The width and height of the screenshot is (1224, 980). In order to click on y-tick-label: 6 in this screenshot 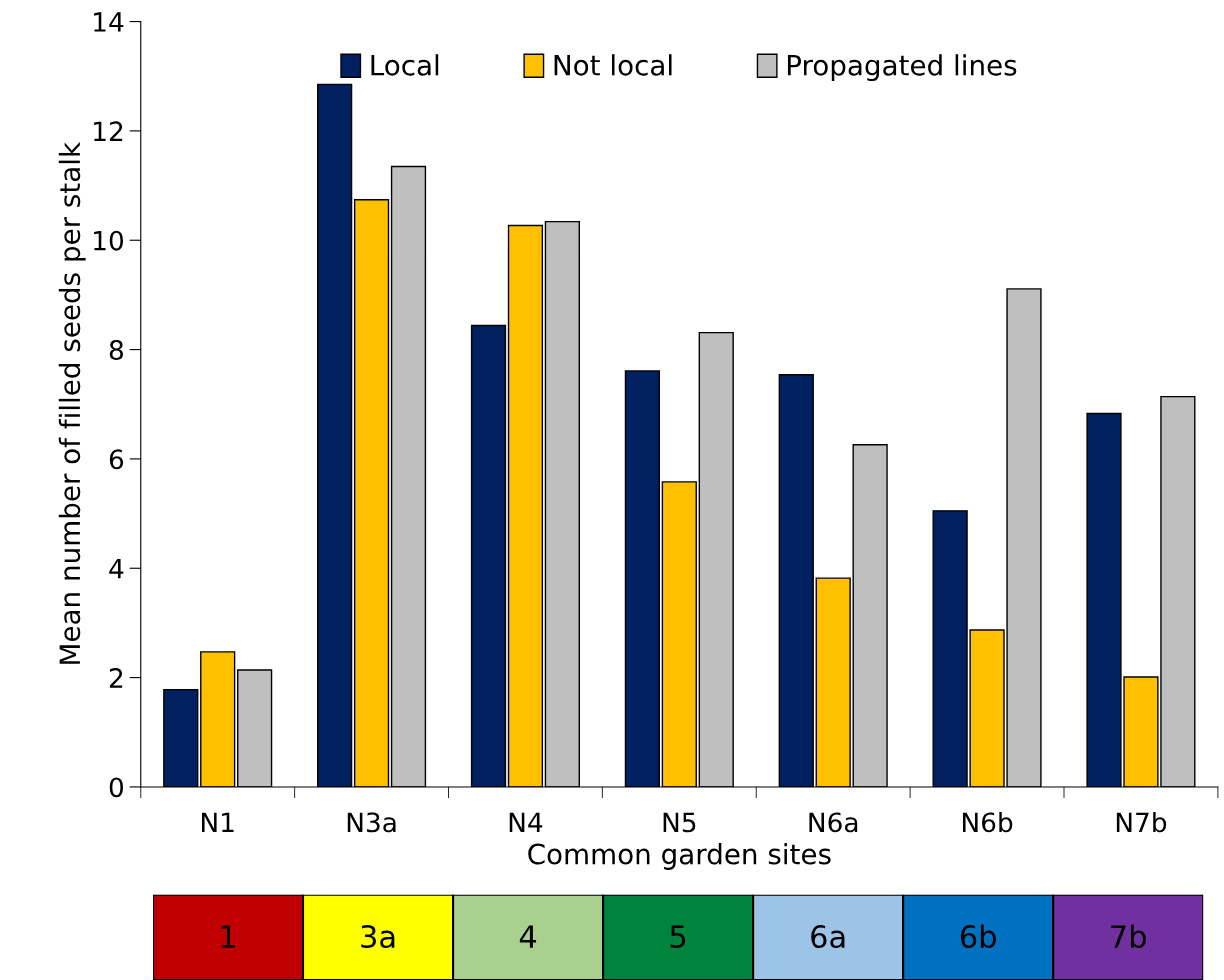, I will do `click(116, 459)`.